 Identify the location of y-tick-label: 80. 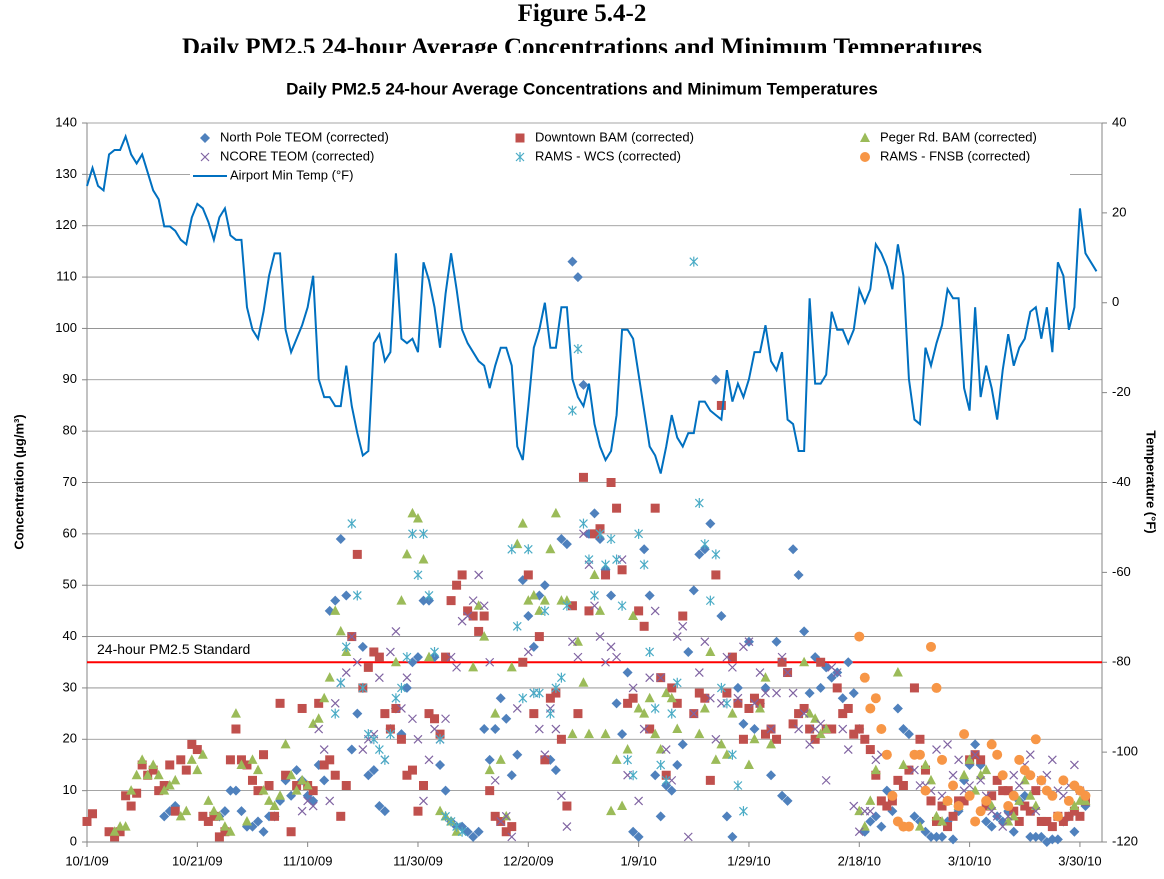
(70, 430).